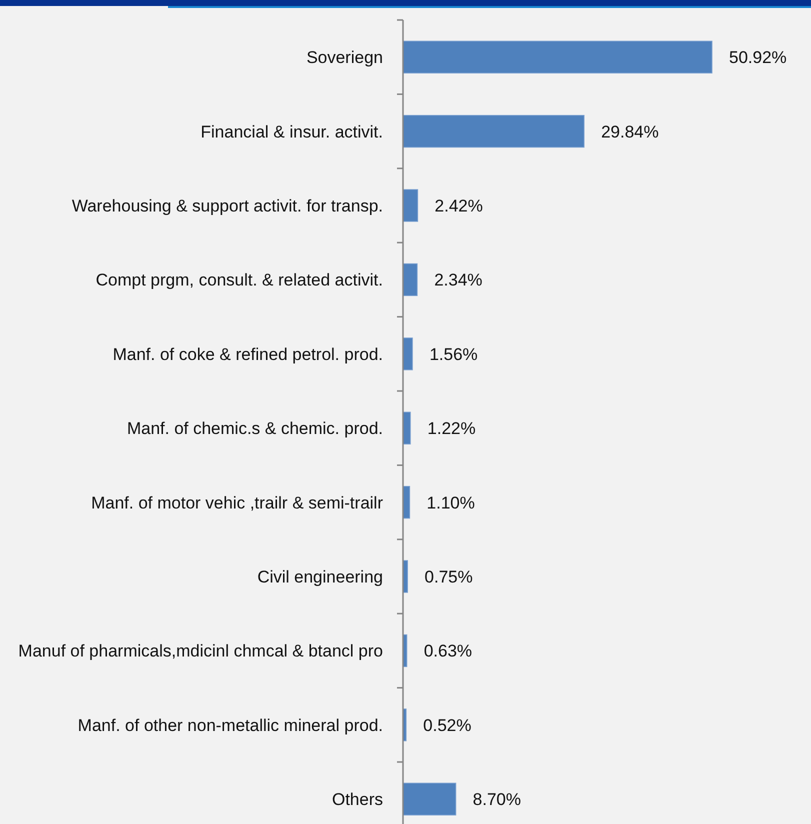 The height and width of the screenshot is (824, 811). What do you see at coordinates (237, 502) in the screenshot?
I see `y-tick-label: Manf. of motor vehic ,trailr & semi-trailr` at bounding box center [237, 502].